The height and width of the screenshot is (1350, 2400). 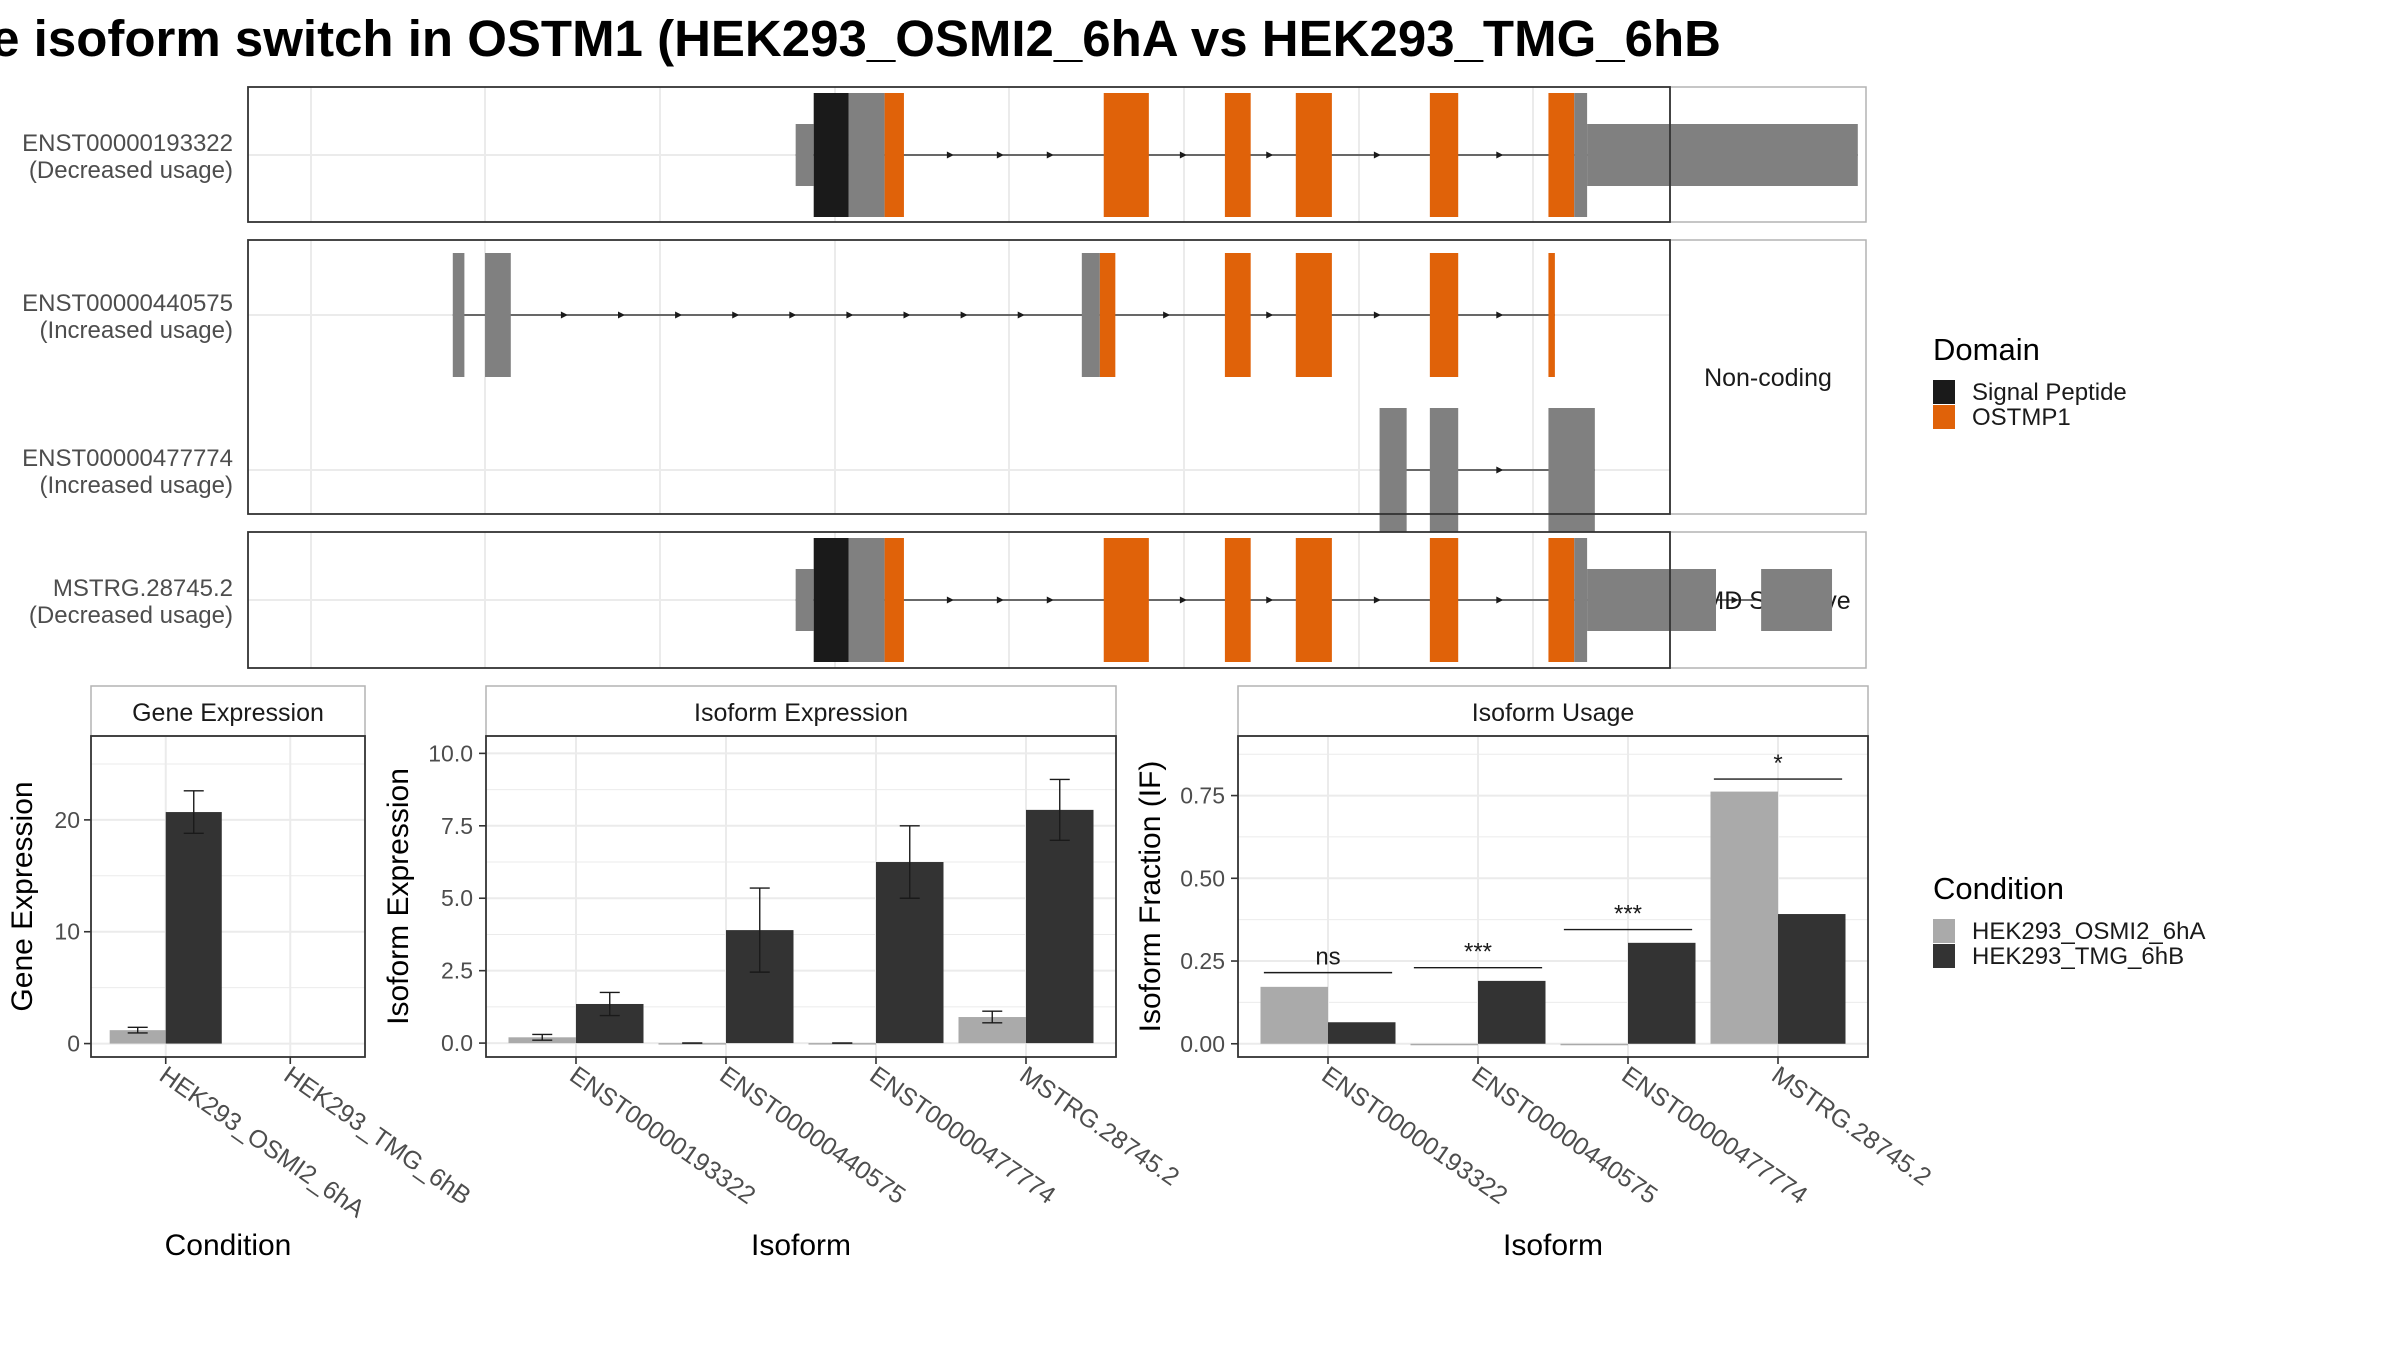 What do you see at coordinates (457, 1043) in the screenshot?
I see `y-tick-label: 0.0` at bounding box center [457, 1043].